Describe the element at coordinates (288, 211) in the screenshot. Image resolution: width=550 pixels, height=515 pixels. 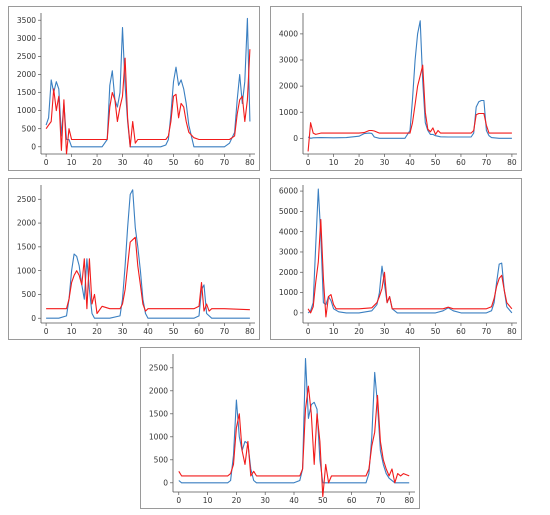
I see `y-tick-label: 5000` at that location.